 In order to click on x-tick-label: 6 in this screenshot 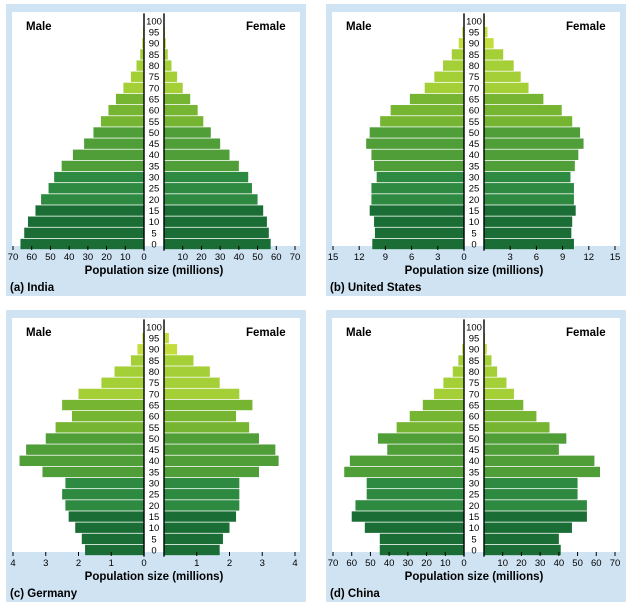, I will do `click(411, 257)`.